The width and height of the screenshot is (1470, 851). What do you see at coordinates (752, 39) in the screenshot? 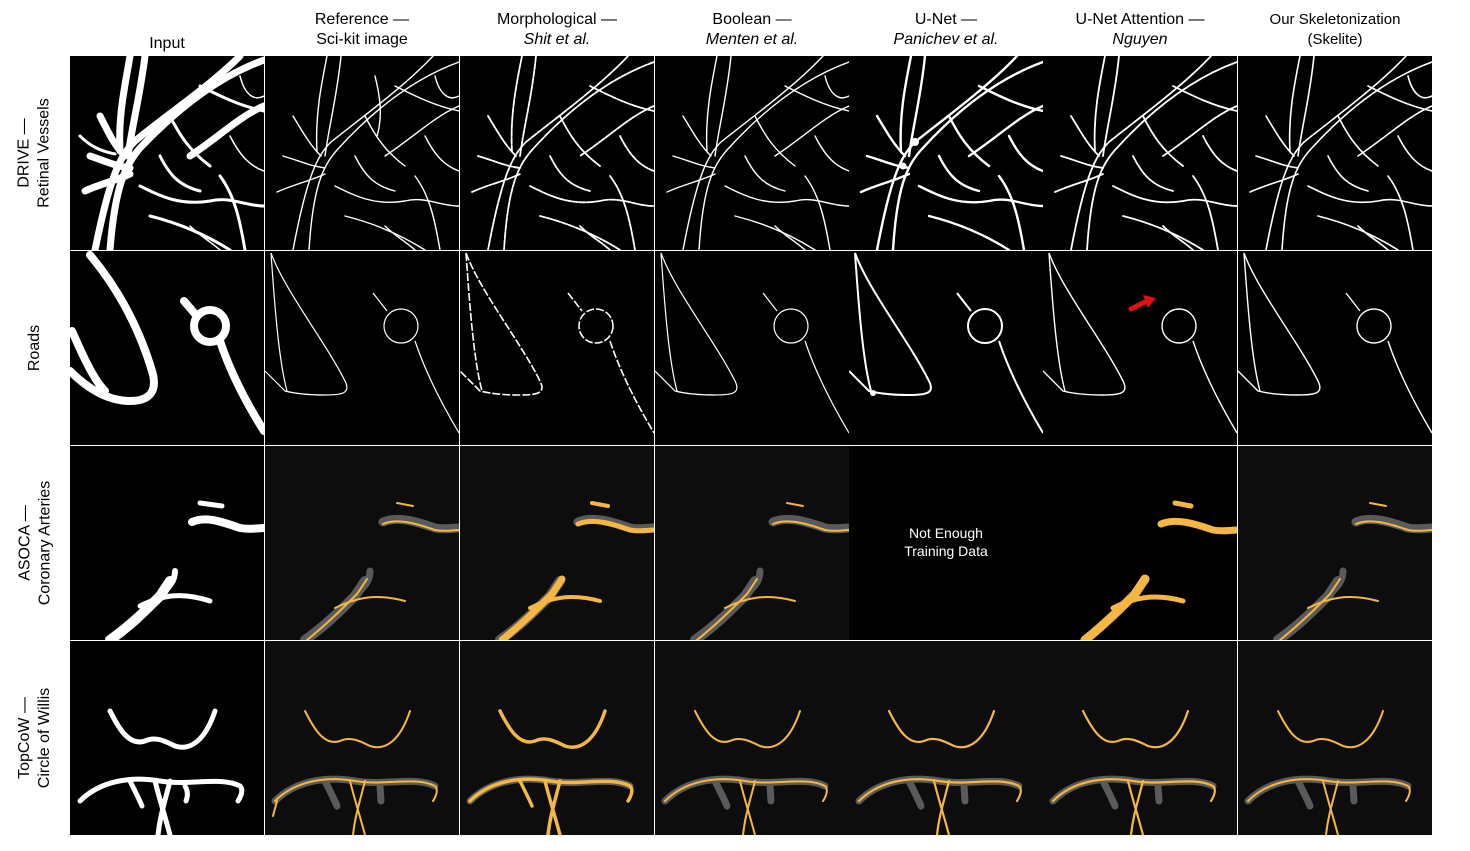
I see `column-subtitle: Menten et al.` at bounding box center [752, 39].